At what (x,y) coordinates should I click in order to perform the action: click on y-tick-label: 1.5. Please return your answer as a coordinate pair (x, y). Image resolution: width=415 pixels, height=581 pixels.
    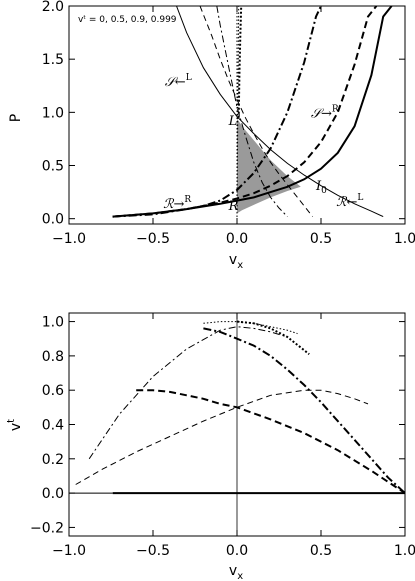
    Looking at the image, I should click on (53, 60).